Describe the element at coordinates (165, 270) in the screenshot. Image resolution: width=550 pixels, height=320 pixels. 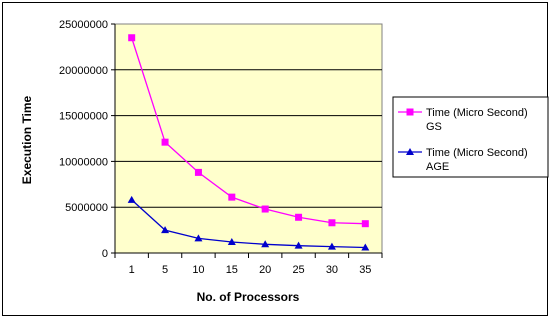
I see `x-tick-label: 5` at that location.